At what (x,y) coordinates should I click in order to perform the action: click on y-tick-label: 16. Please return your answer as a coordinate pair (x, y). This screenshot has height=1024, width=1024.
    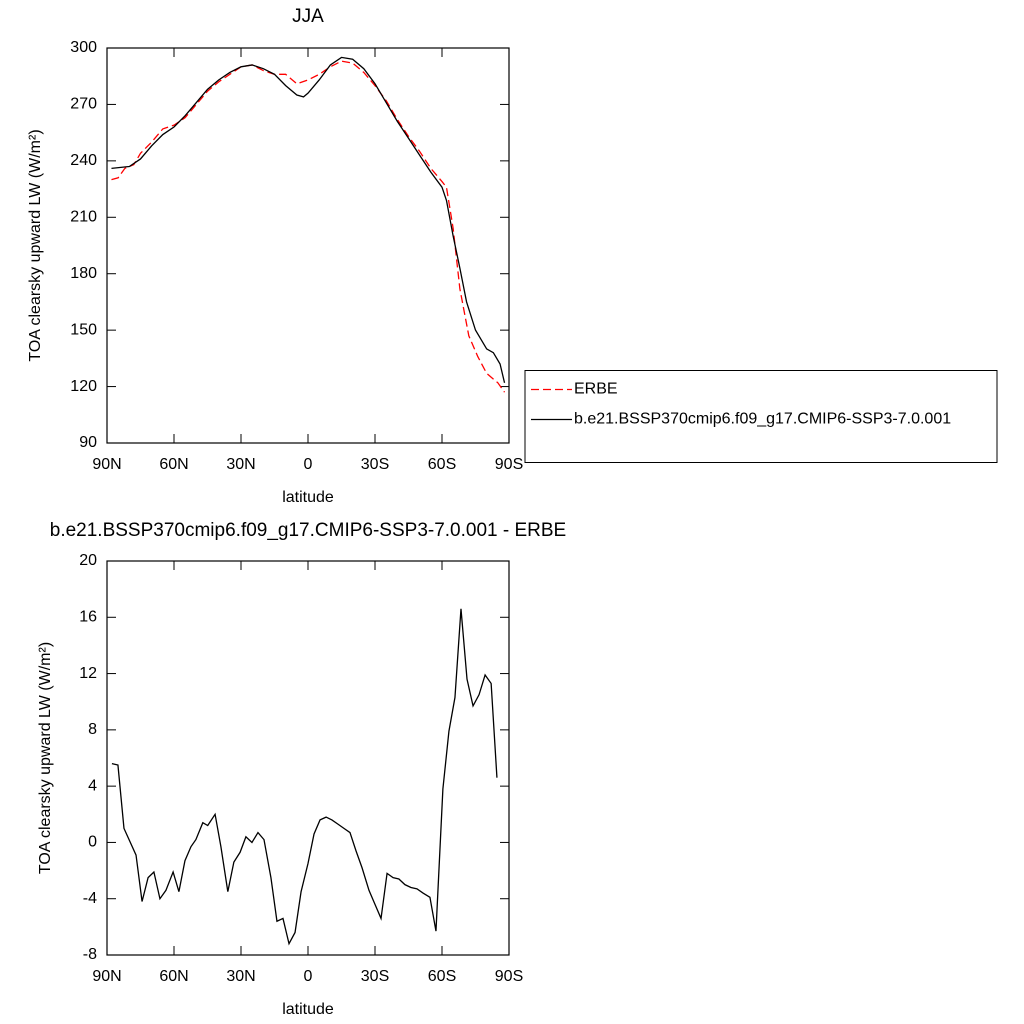
    Looking at the image, I should click on (88, 617).